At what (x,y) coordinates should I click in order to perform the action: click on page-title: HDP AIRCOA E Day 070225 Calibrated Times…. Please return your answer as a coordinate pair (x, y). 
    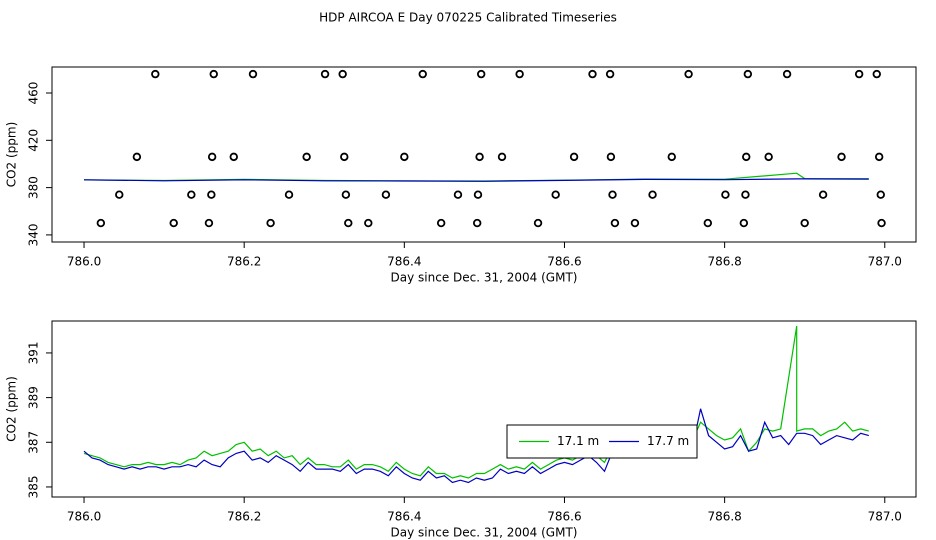
    Looking at the image, I should click on (468, 18).